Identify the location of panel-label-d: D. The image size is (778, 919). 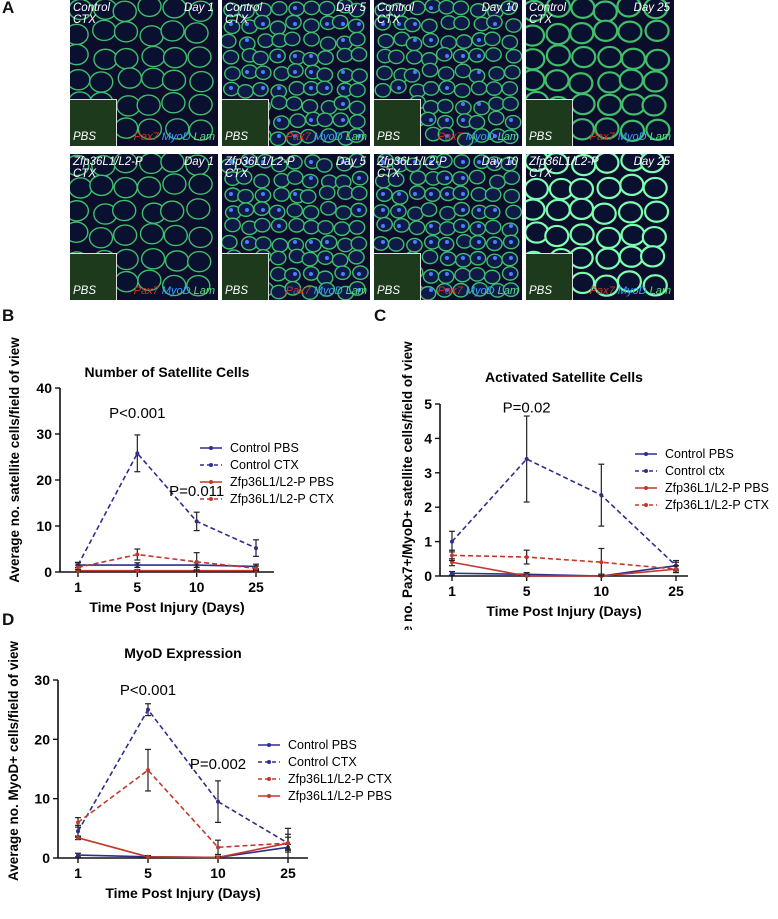
(8, 619).